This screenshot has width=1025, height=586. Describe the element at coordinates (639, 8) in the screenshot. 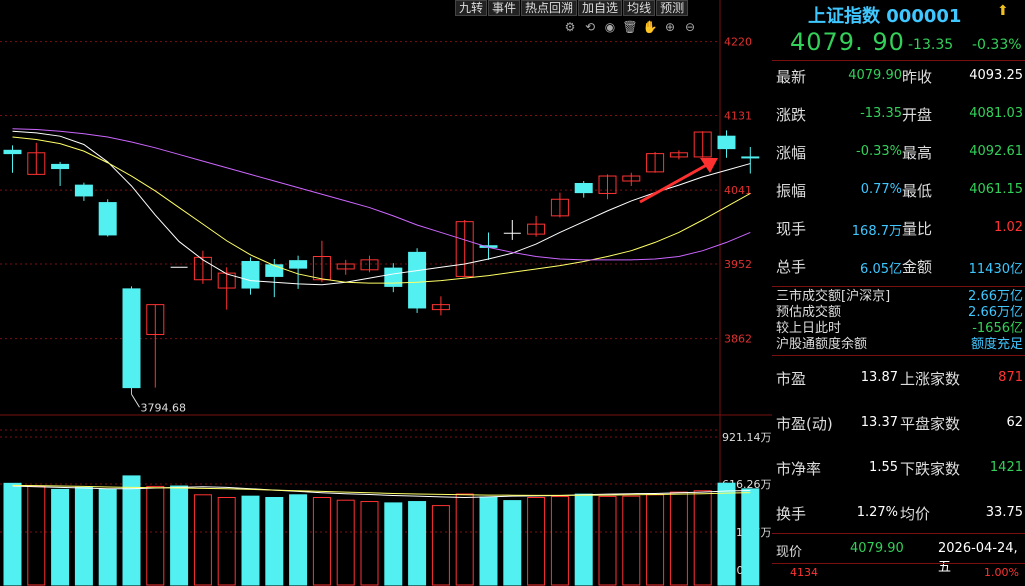

I see `toolbar-button-4: 均线` at that location.